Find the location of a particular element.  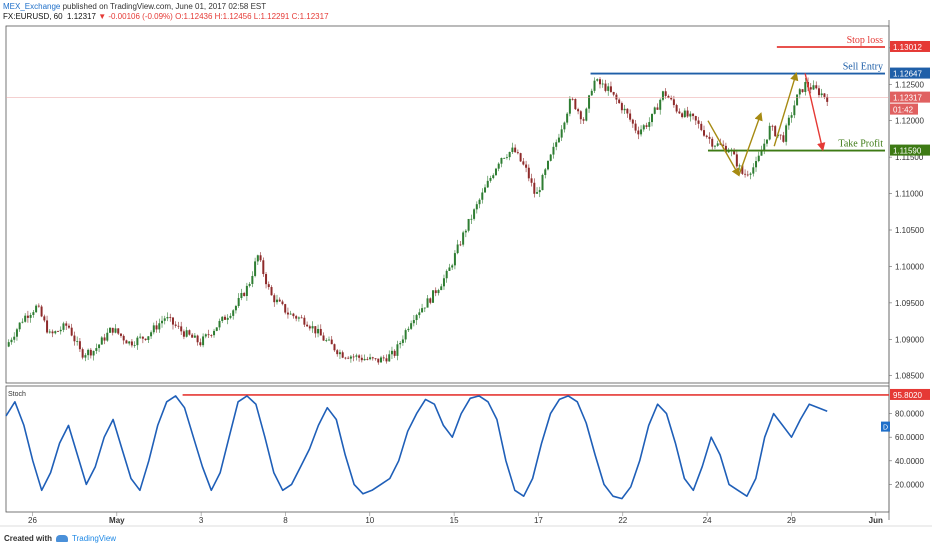

stoch-tick-label: 80.0000 is located at coordinates (909, 414).